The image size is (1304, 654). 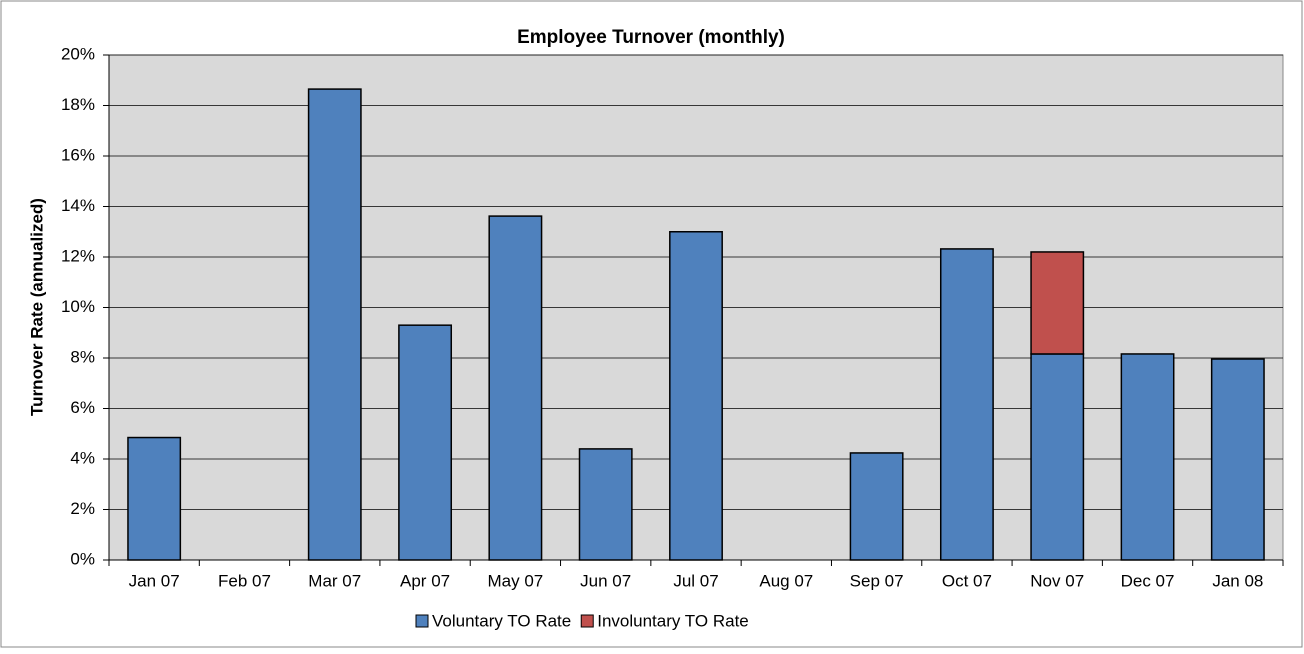 What do you see at coordinates (82, 356) in the screenshot?
I see `y-tick-label: 8%` at bounding box center [82, 356].